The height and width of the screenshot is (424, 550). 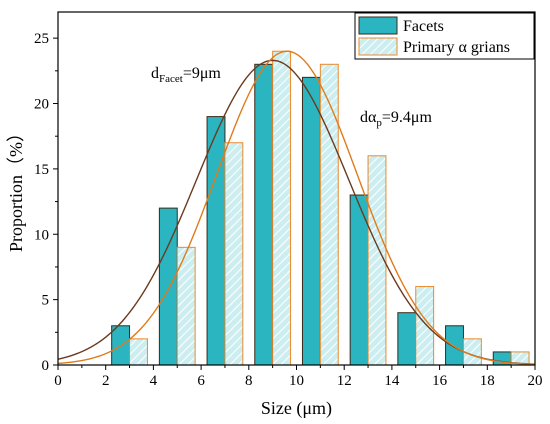 What do you see at coordinates (440, 381) in the screenshot?
I see `x-tick-label: 16` at bounding box center [440, 381].